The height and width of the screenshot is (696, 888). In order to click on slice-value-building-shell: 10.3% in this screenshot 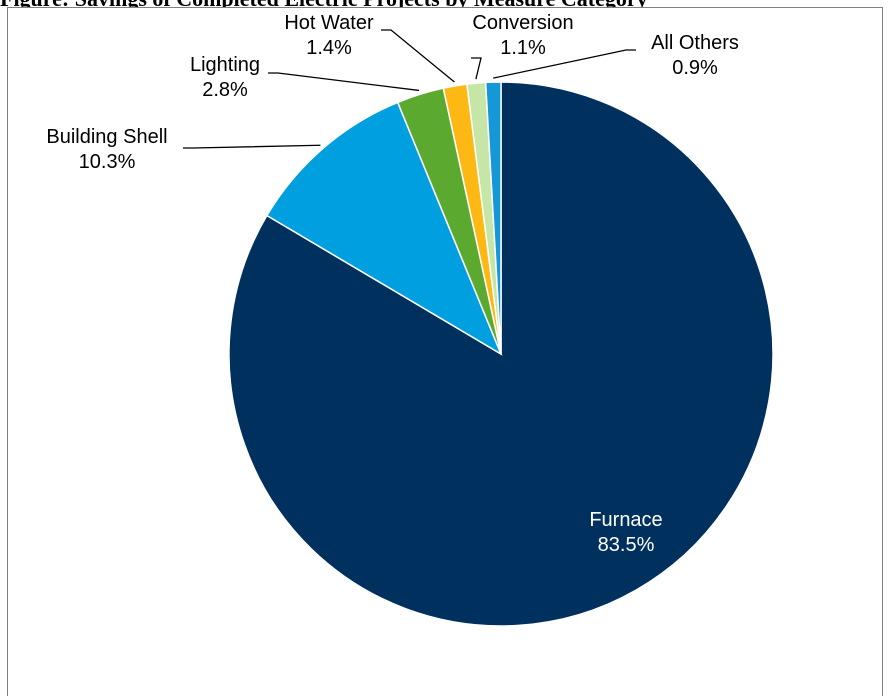, I will do `click(107, 162)`.